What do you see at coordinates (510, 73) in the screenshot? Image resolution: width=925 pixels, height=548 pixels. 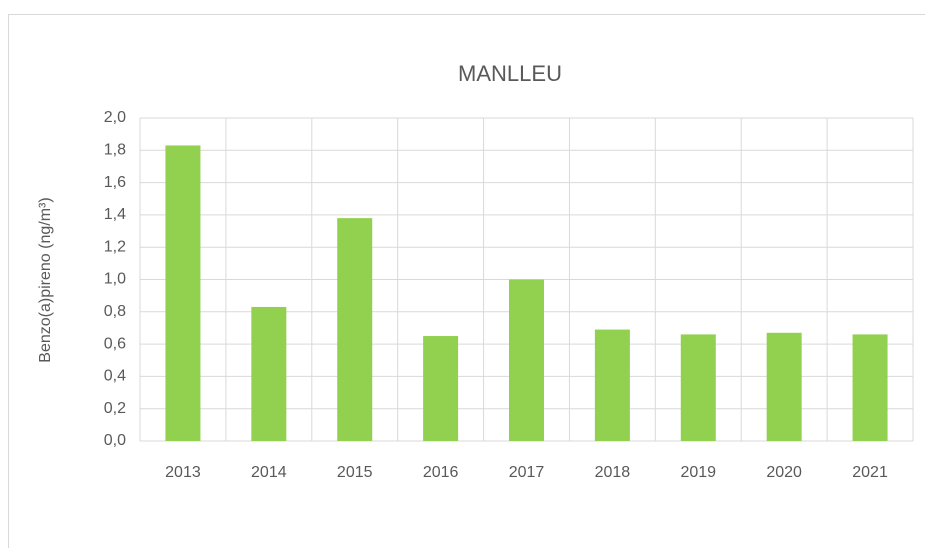 I see `chart-title: MANLLEU` at bounding box center [510, 73].